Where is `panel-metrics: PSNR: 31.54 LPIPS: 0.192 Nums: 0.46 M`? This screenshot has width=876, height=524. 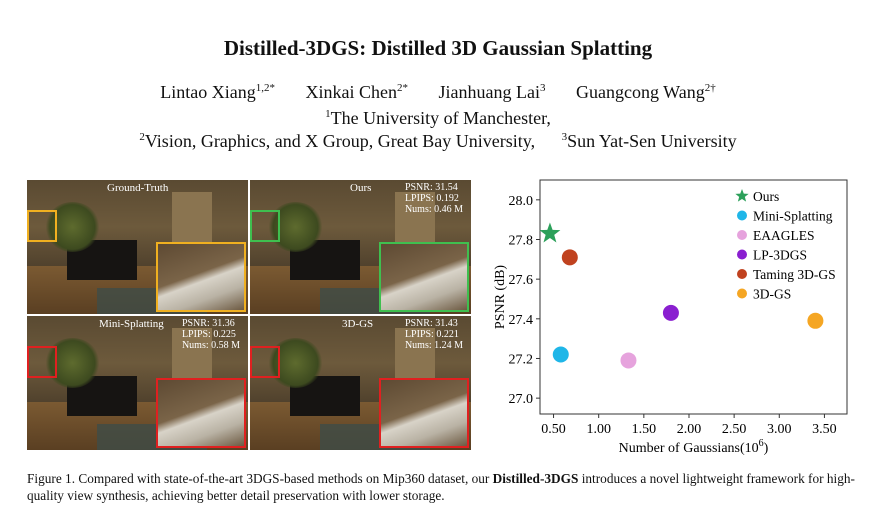
panel-metrics: PSNR: 31.54 LPIPS: 0.192 Nums: 0.46 M is located at coordinates (433, 198).